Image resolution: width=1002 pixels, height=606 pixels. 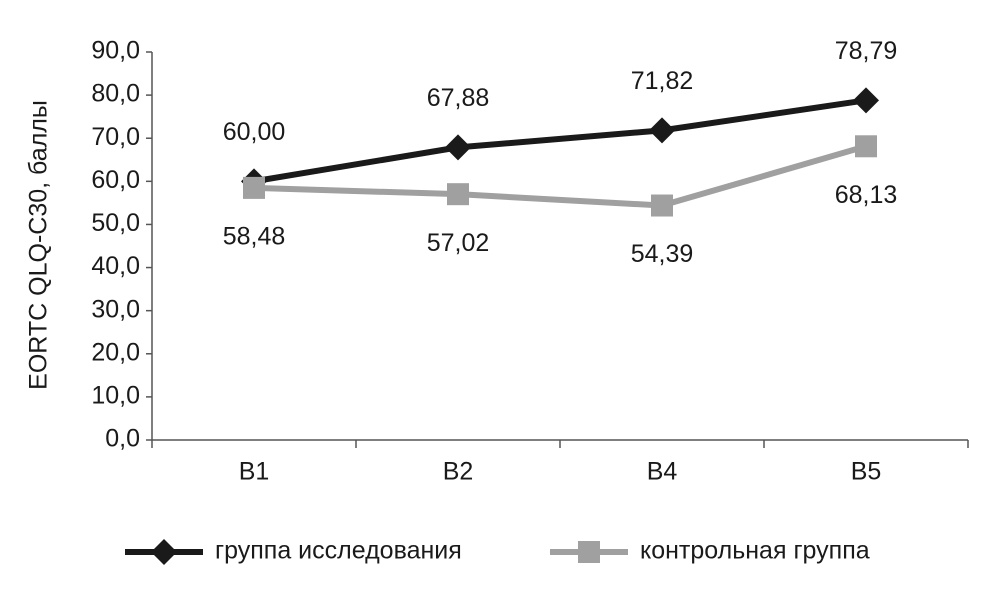 What do you see at coordinates (866, 51) in the screenshot?
I see `data-label: 78,79` at bounding box center [866, 51].